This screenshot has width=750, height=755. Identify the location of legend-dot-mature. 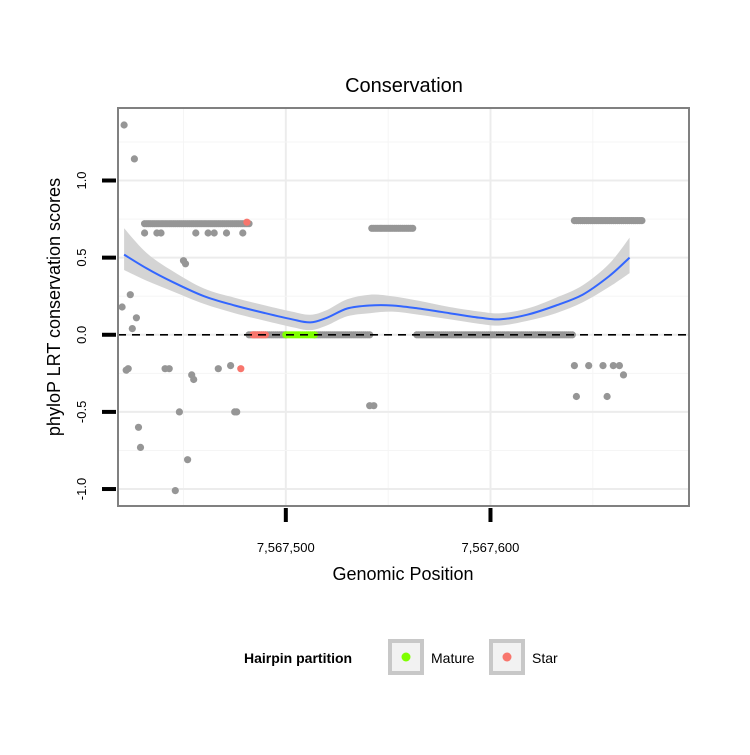
(406, 657).